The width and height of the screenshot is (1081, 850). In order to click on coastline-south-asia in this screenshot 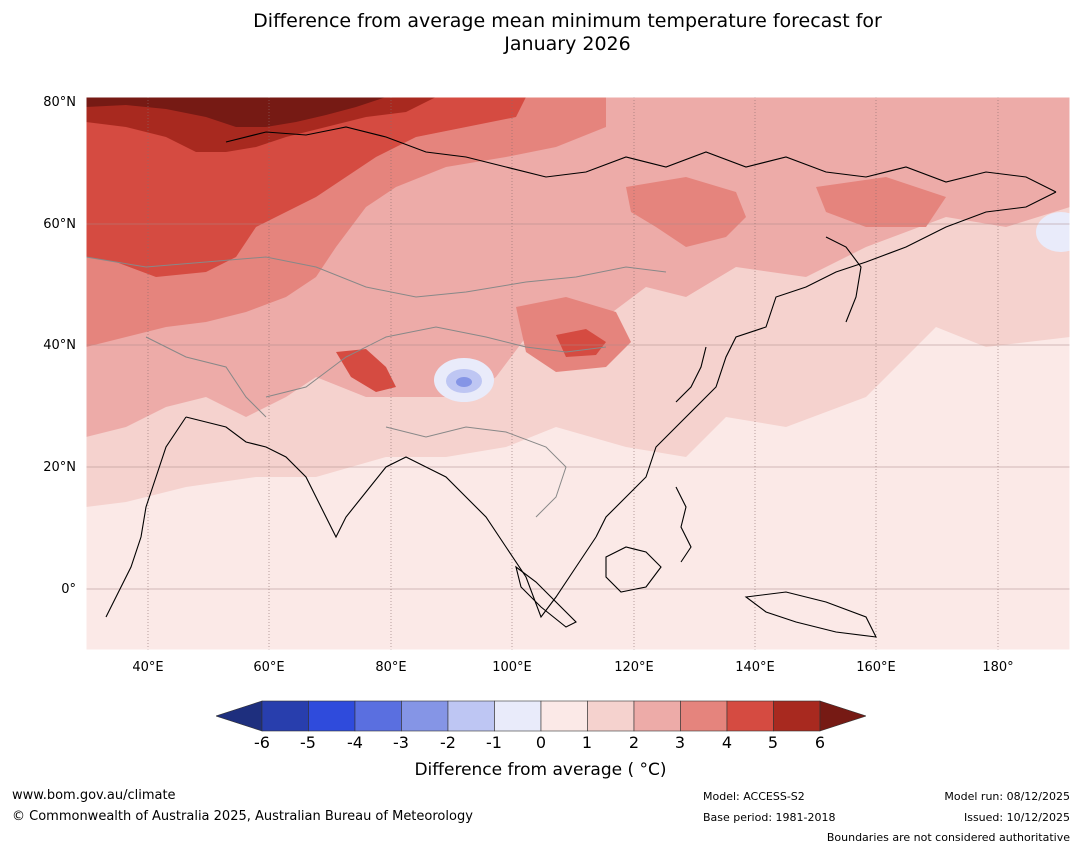, I will do `click(391, 517)`.